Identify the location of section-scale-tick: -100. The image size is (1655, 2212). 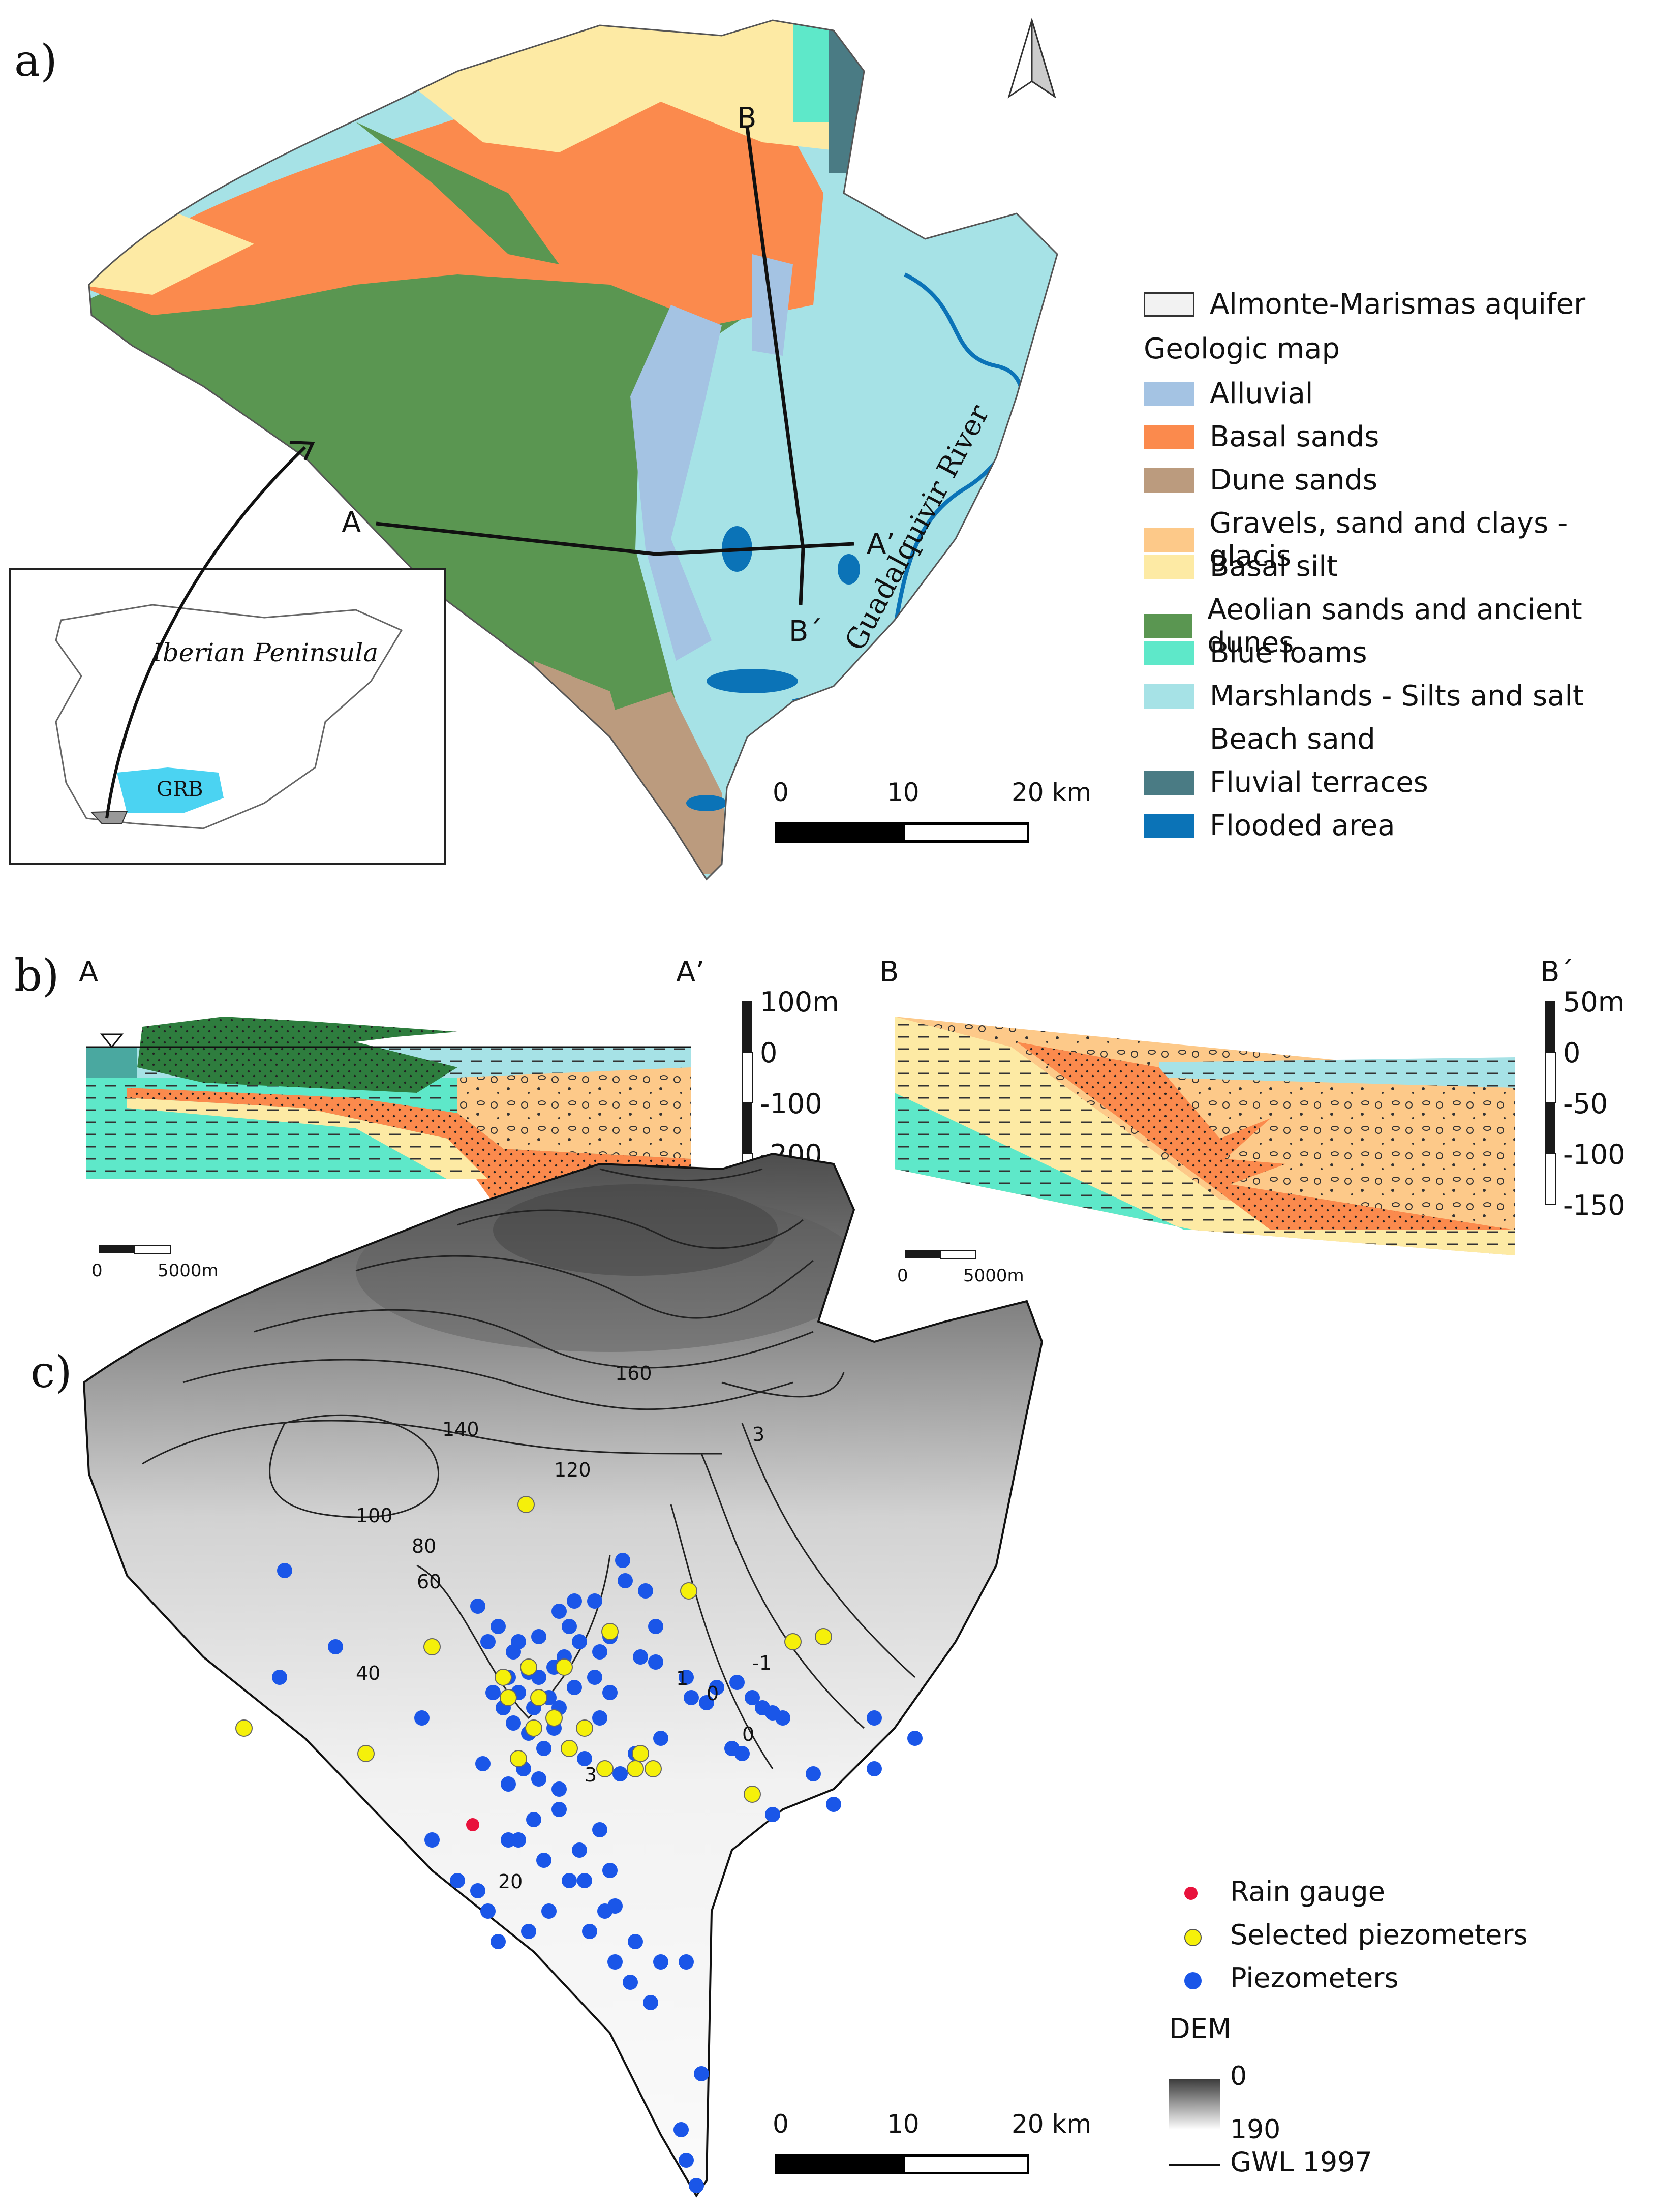
(791, 1104).